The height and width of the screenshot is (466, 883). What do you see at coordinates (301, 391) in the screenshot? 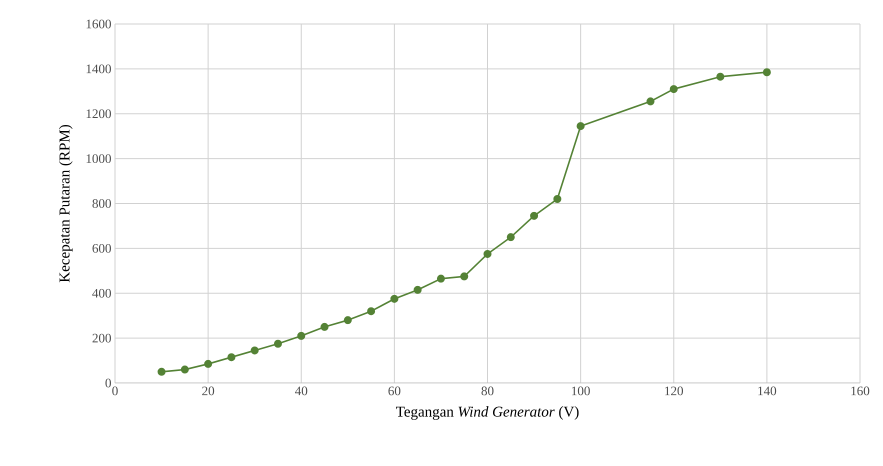
I see `x-tick-label: 40` at bounding box center [301, 391].